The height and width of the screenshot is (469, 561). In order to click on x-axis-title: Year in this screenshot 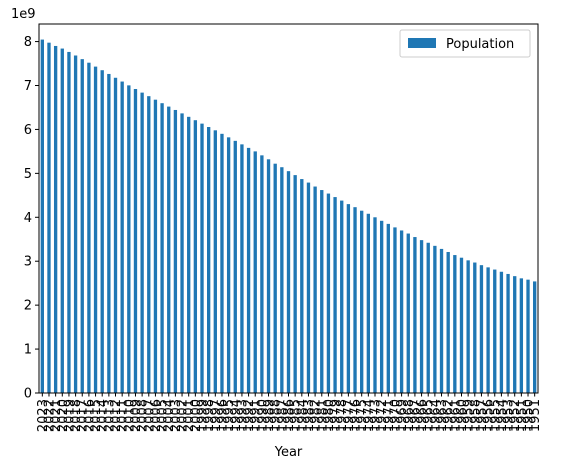, I will do `click(288, 452)`.